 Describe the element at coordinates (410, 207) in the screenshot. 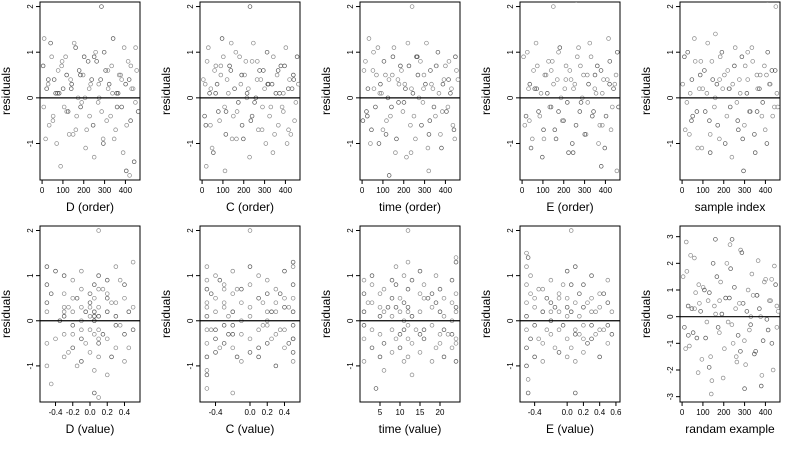

I see `x-axis-label: time (order)` at that location.